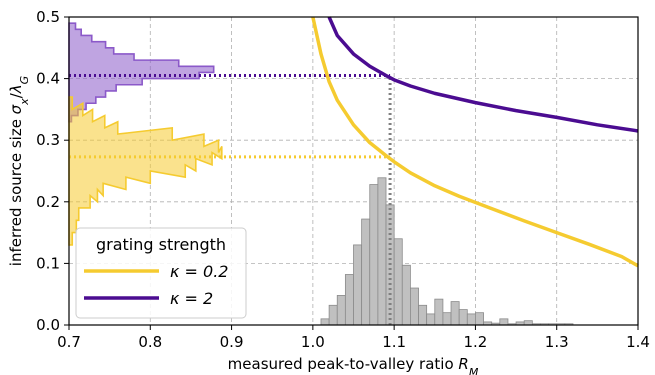 This screenshot has height=375, width=655. I want to click on legend: grating strength κ = 0.2 κ = 2, so click(161, 273).